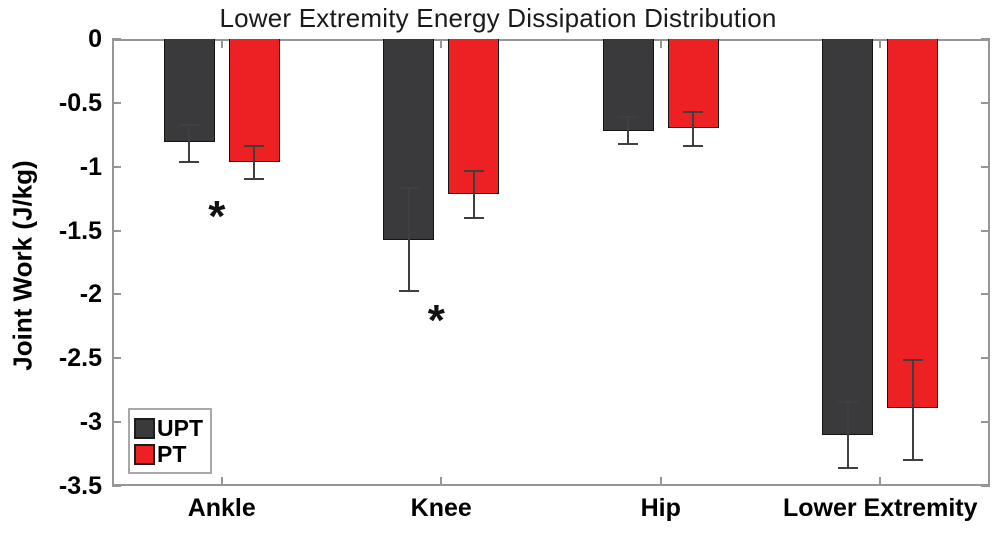 Image resolution: width=996 pixels, height=534 pixels. I want to click on error-cap-bottom-pt-ankle, so click(254, 179).